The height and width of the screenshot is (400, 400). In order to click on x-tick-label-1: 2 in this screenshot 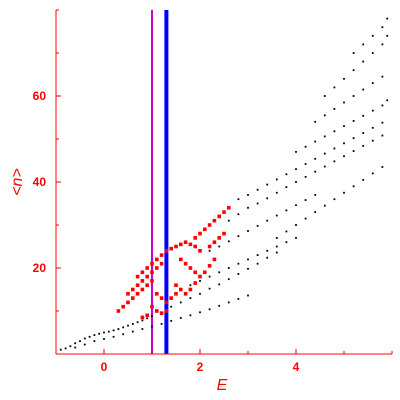, I will do `click(200, 367)`.